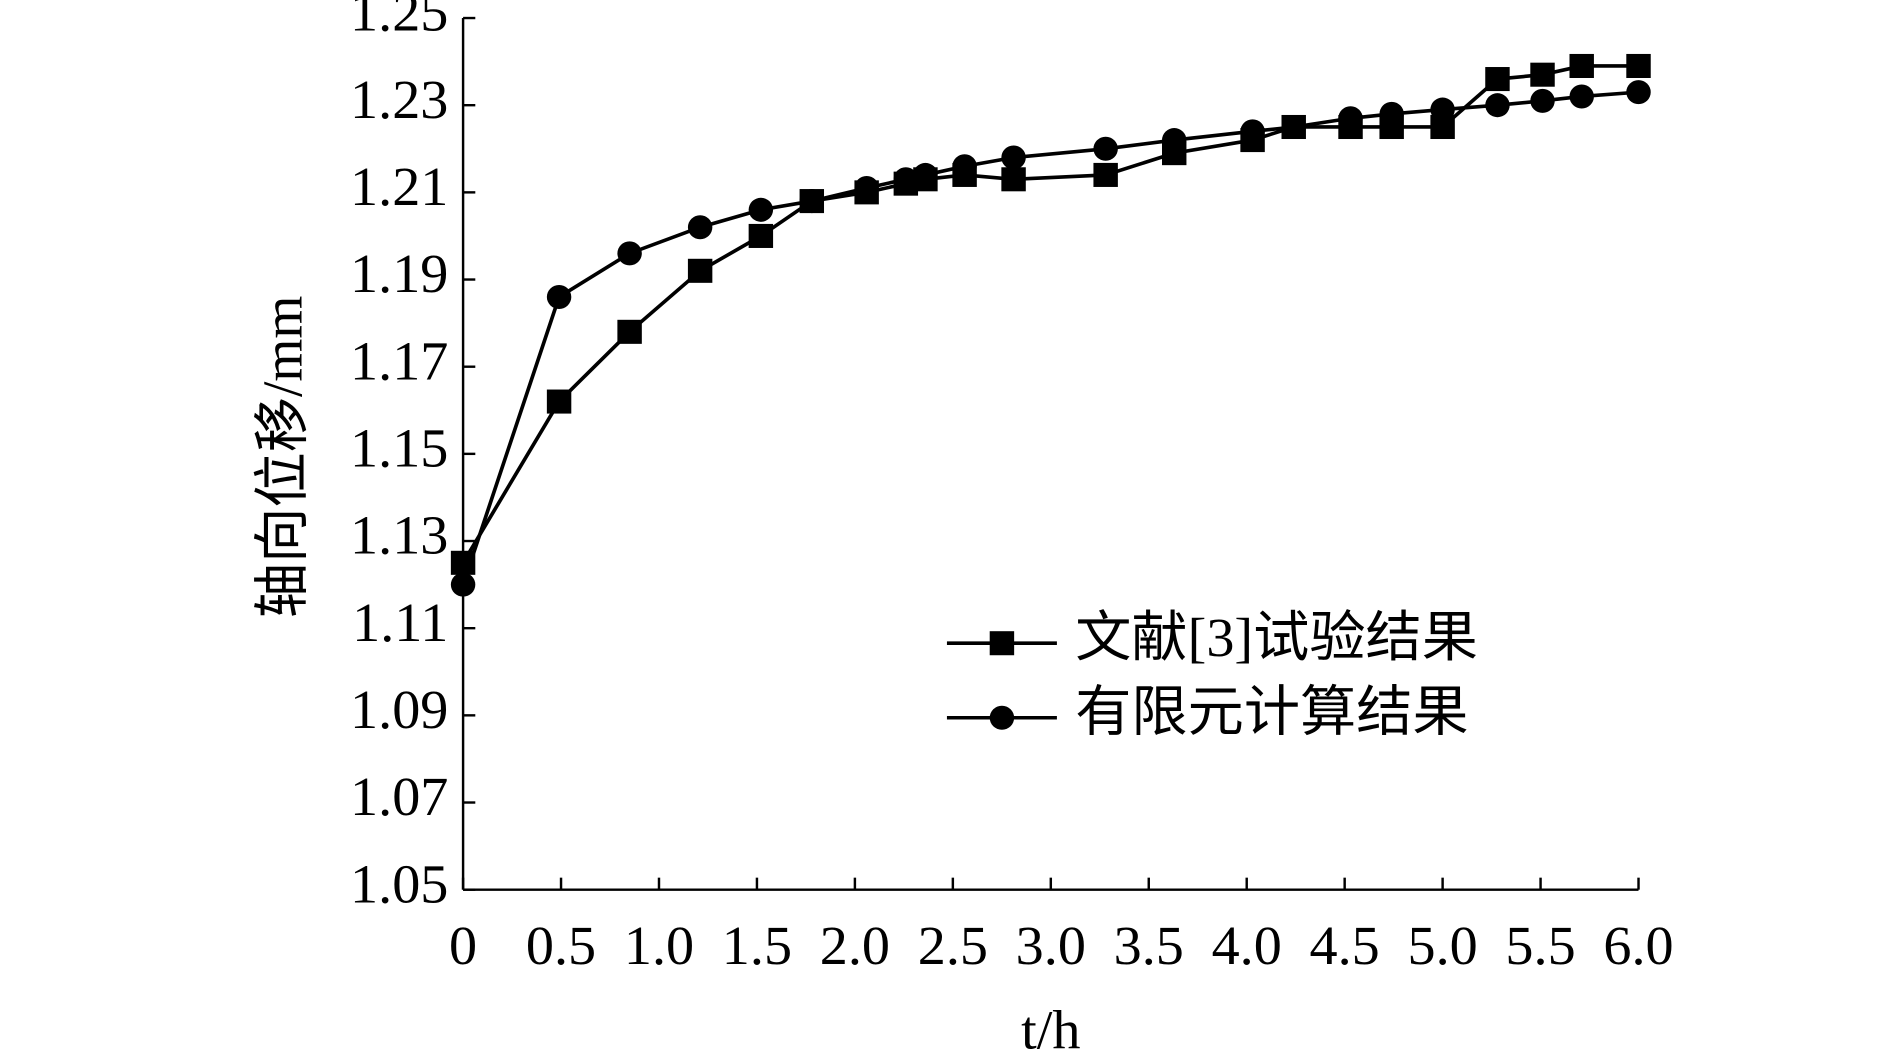 The width and height of the screenshot is (1889, 1058). What do you see at coordinates (283, 457) in the screenshot?
I see `y-axis-title: 轴向位移/mm` at bounding box center [283, 457].